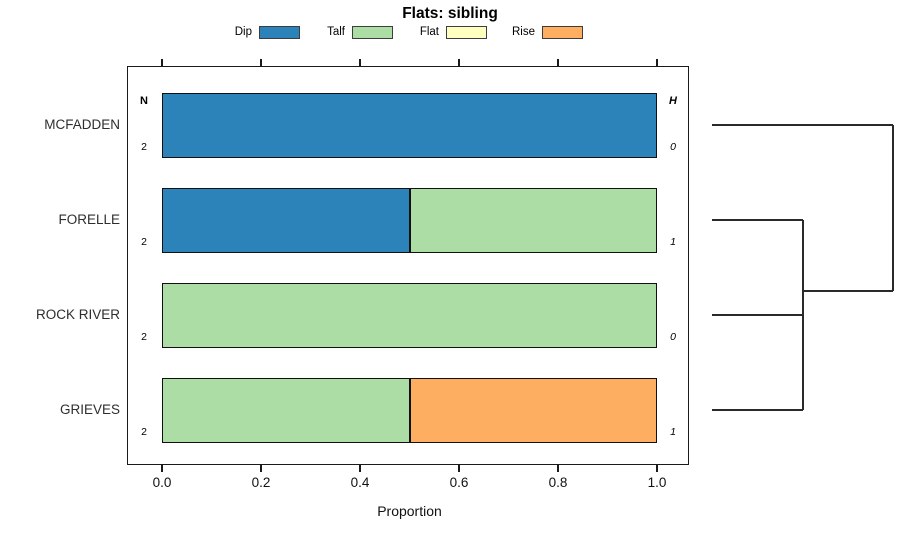 Image resolution: width=900 pixels, height=540 pixels. Describe the element at coordinates (162, 482) in the screenshot. I see `x-axis-tick-label: 0.0` at that location.